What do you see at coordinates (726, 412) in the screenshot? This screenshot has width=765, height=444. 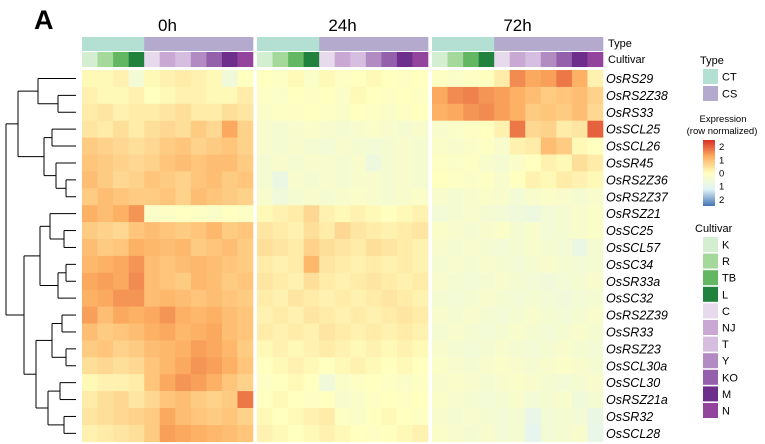 I see `cultivar-legend-label: N` at bounding box center [726, 412].